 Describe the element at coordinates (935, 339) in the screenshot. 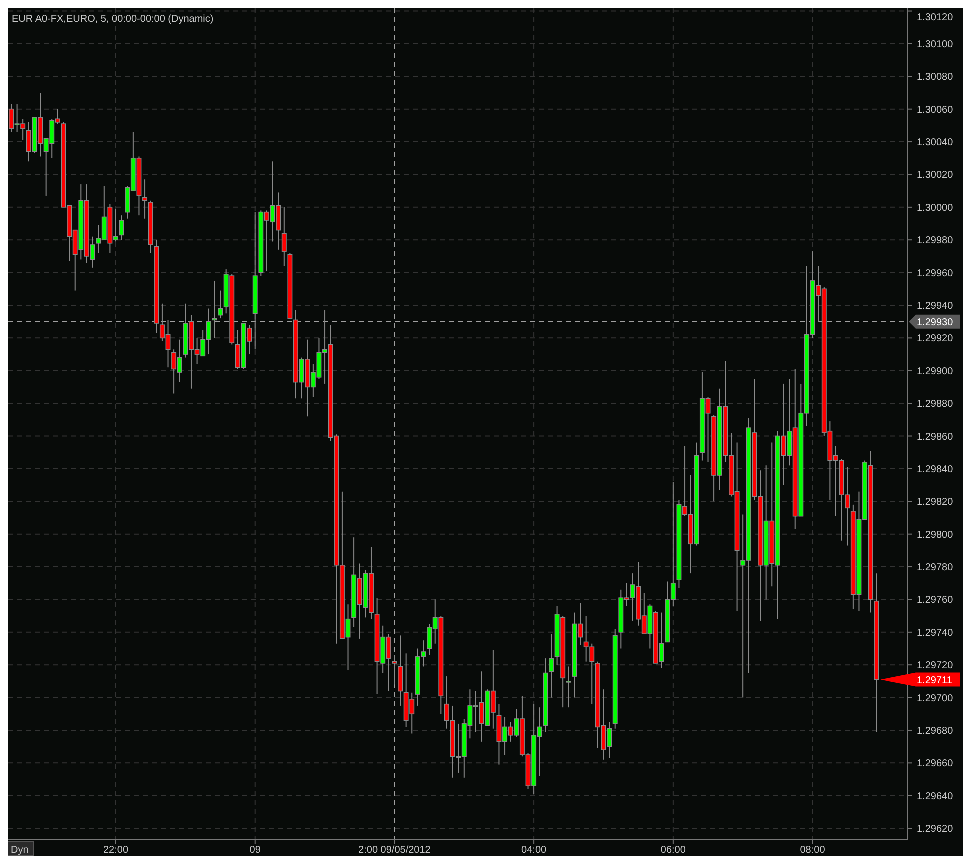

I see `y-tick-label: 1.29920` at that location.